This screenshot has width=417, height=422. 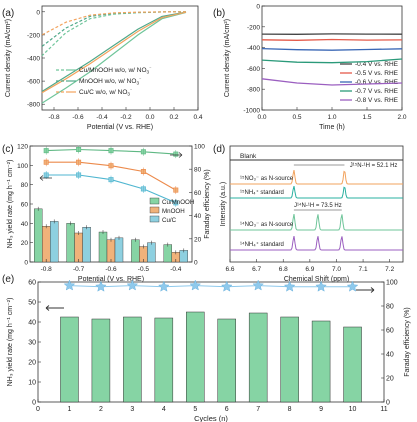 What do you see at coordinates (390, 307) in the screenshot?
I see `panel-e-ytick-right-label: 80` at bounding box center [390, 307].